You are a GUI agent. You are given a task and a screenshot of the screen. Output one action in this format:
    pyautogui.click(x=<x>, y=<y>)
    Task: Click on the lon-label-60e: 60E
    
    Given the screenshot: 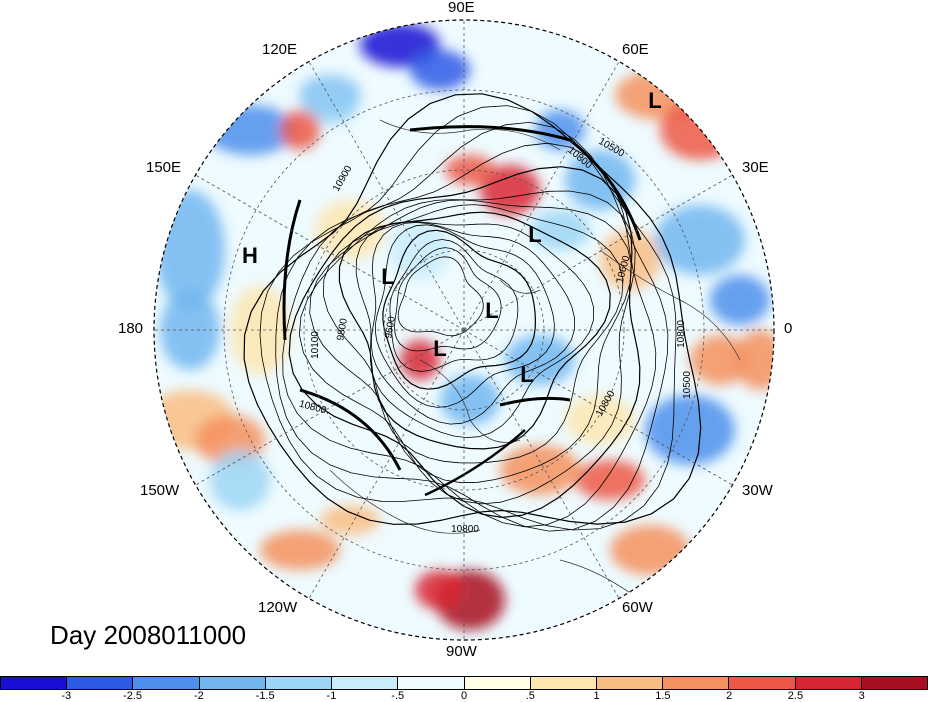 What is the action you would take?
    pyautogui.click(x=635, y=49)
    